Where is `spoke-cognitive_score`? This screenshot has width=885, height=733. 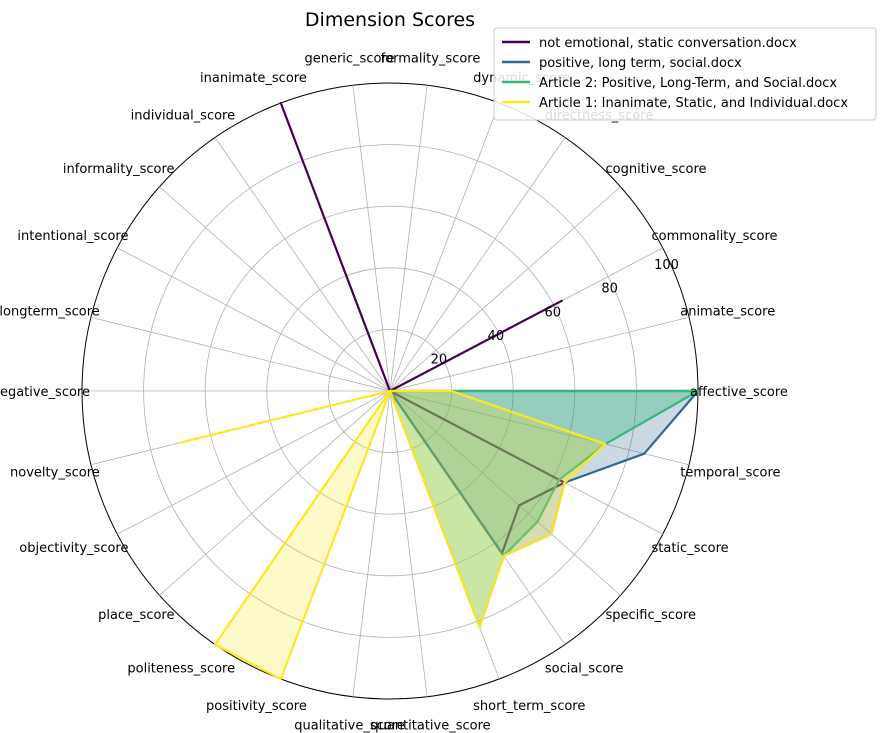 spoke-cognitive_score is located at coordinates (505, 289).